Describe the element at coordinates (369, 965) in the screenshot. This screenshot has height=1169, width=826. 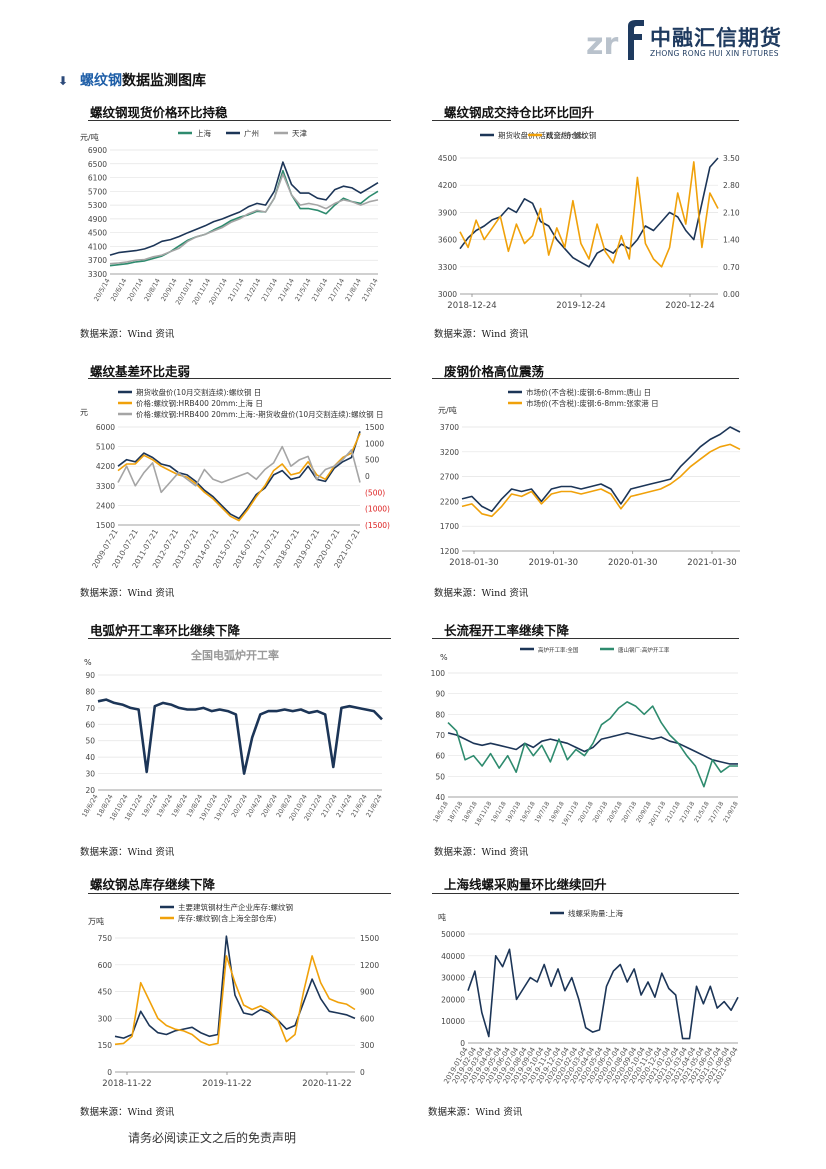
I see `y2-tick-label: 1200` at that location.